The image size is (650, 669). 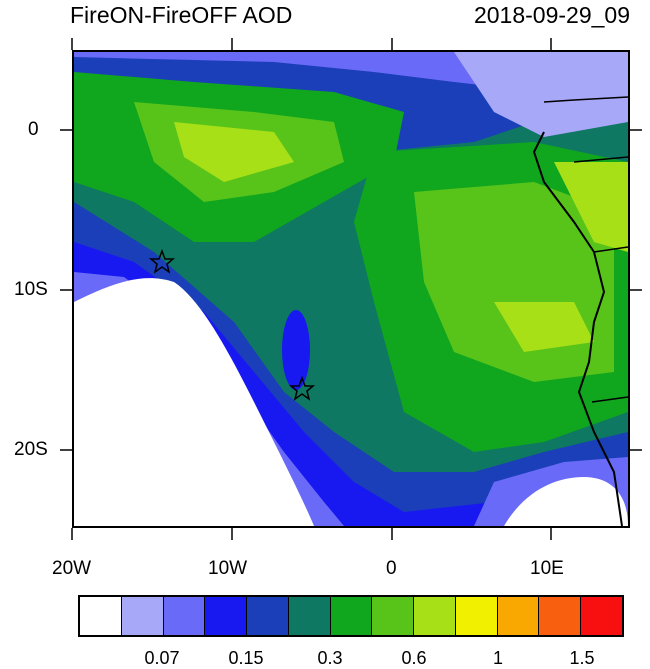 I want to click on colorbar-label: 0.6, so click(x=414, y=658).